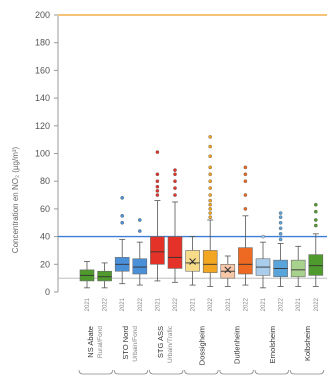 This screenshot has height=381, width=327. I want to click on site-name-label: STG ASS, so click(160, 342).